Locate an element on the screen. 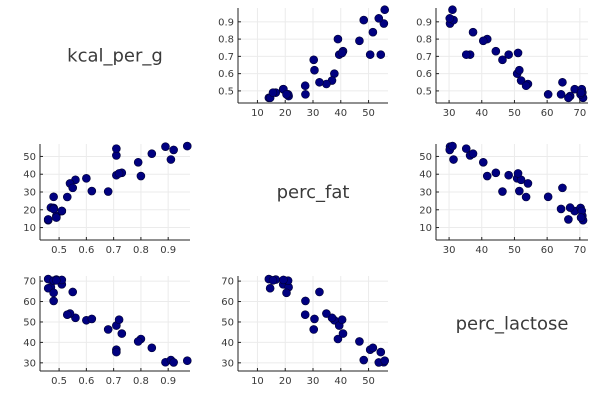  panel-r0-c1: 10 20 30 40 50 0.5 0.6 0.7 0.8 0.9 is located at coordinates (304, 62).